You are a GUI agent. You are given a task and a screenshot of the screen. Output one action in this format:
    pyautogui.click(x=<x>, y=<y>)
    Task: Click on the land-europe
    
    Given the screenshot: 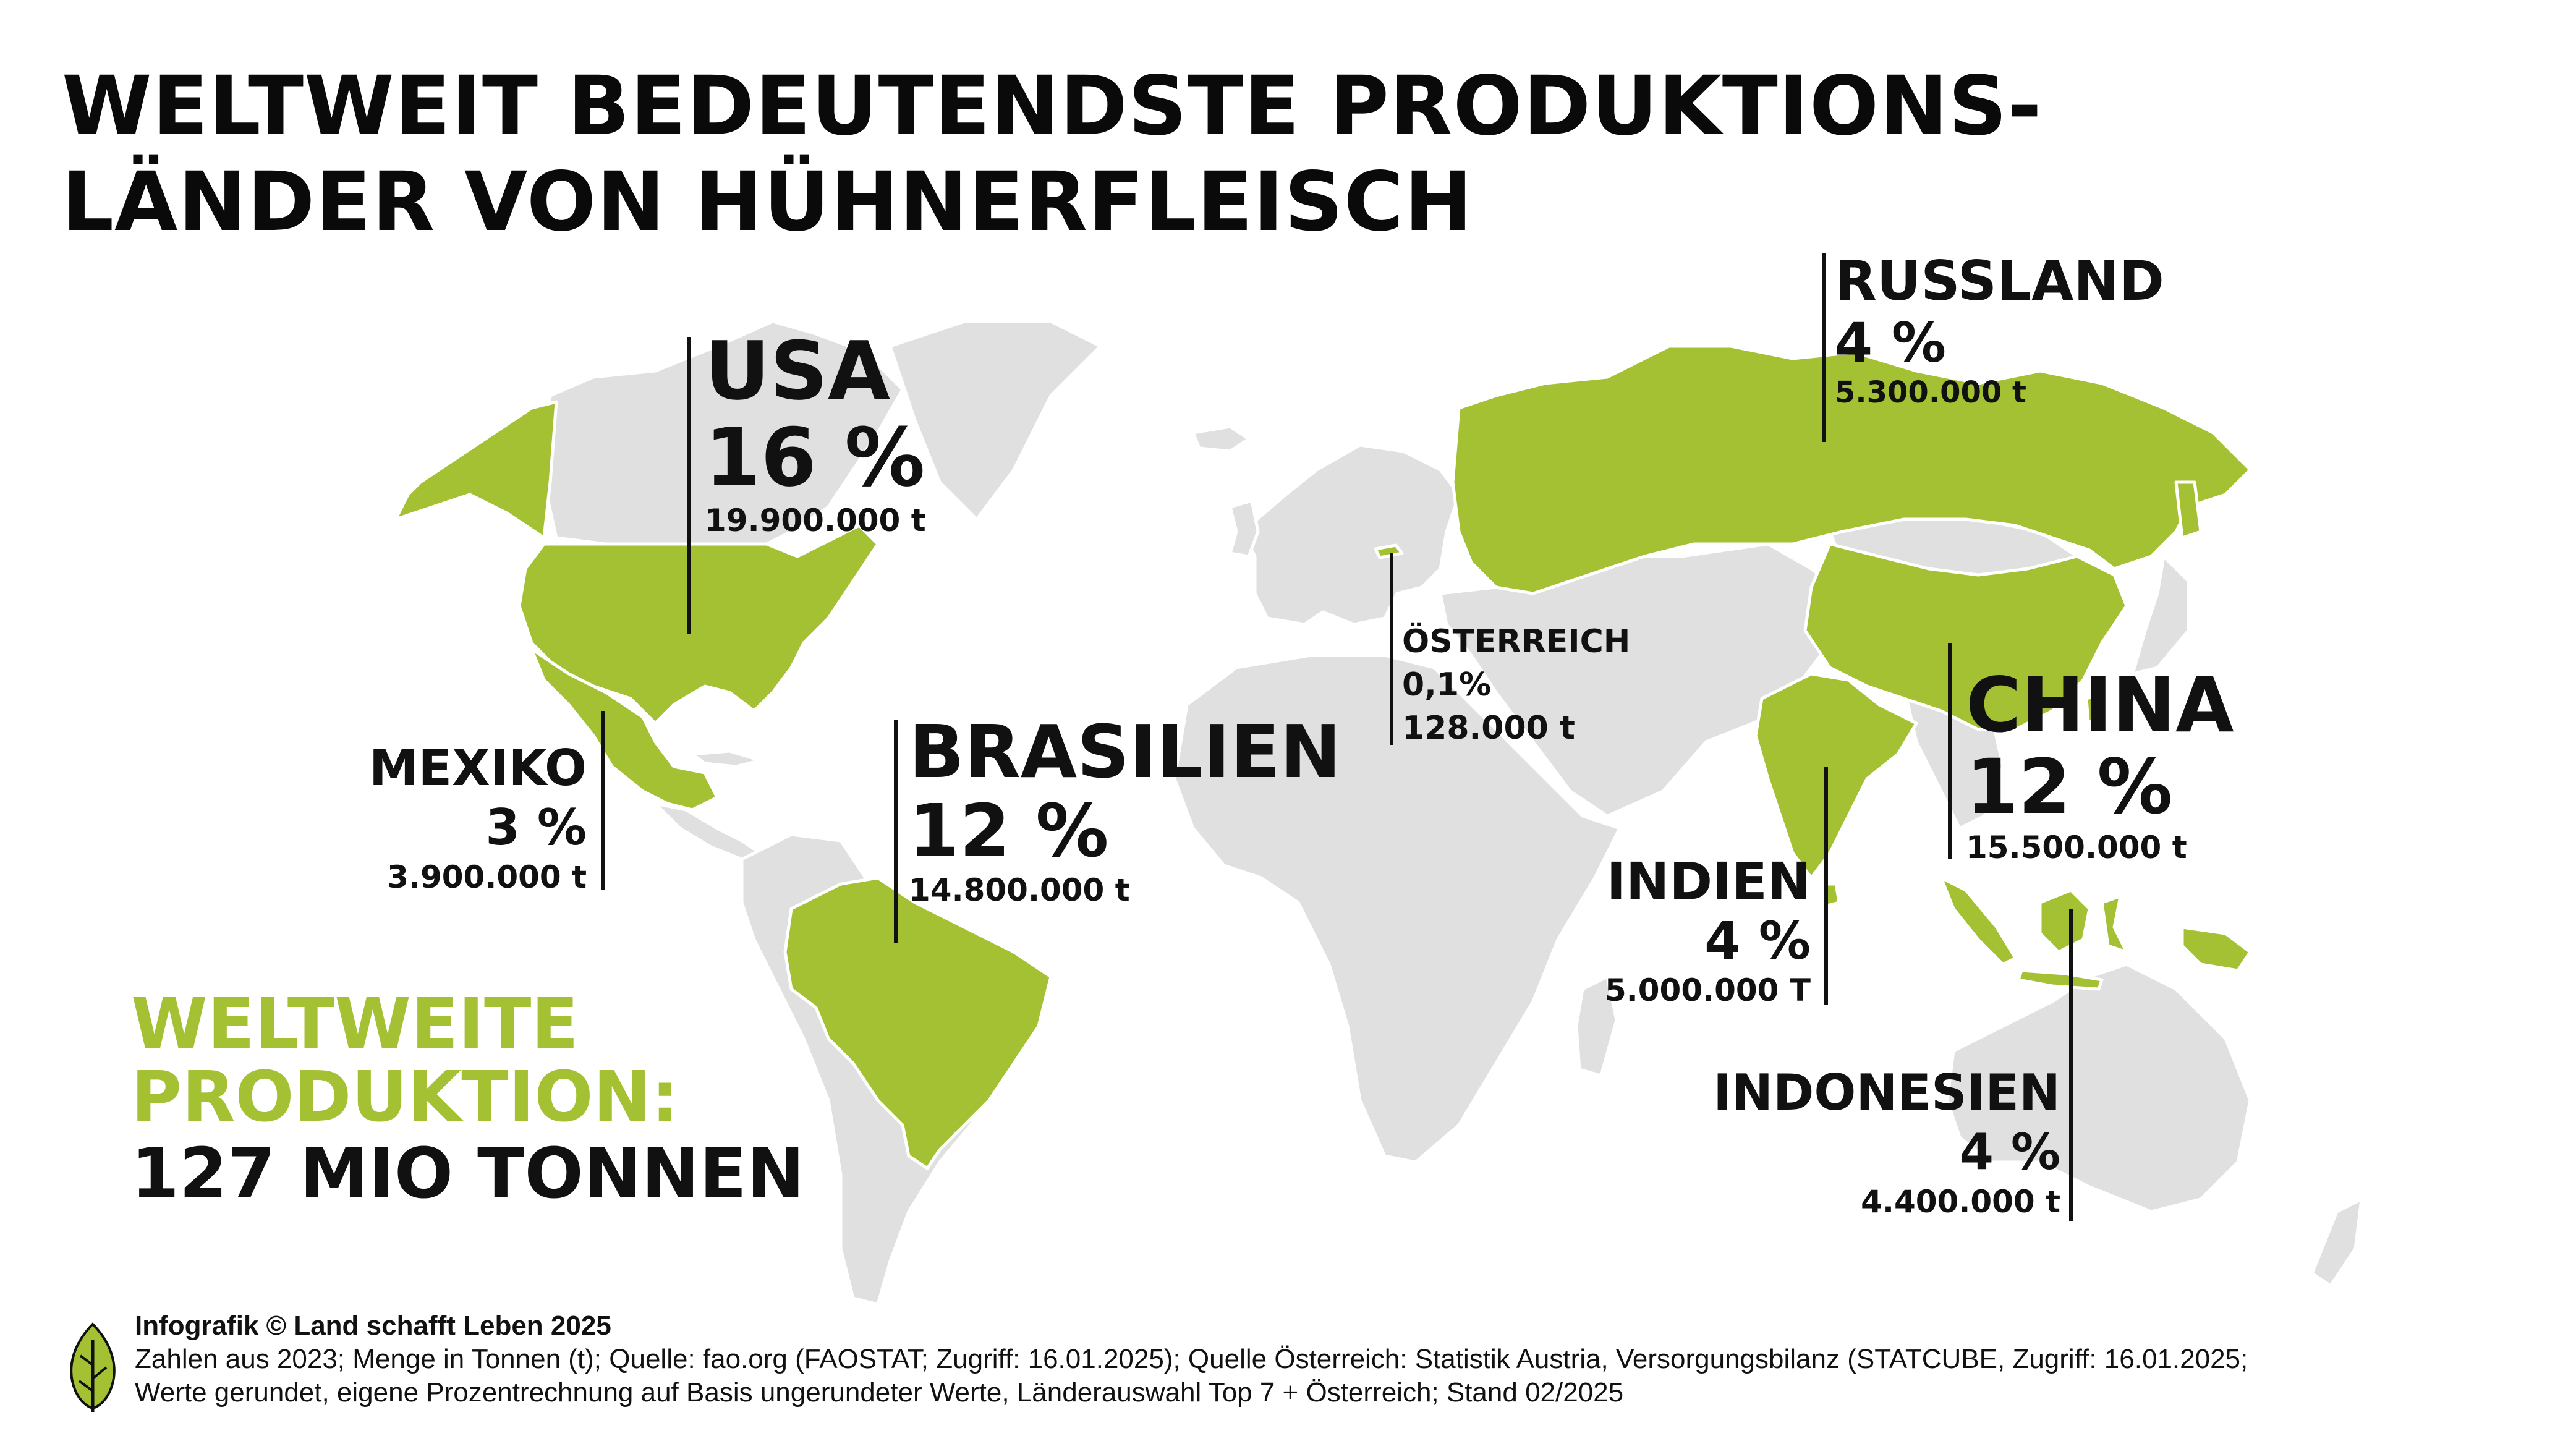 What is the action you would take?
    pyautogui.click(x=1351, y=534)
    